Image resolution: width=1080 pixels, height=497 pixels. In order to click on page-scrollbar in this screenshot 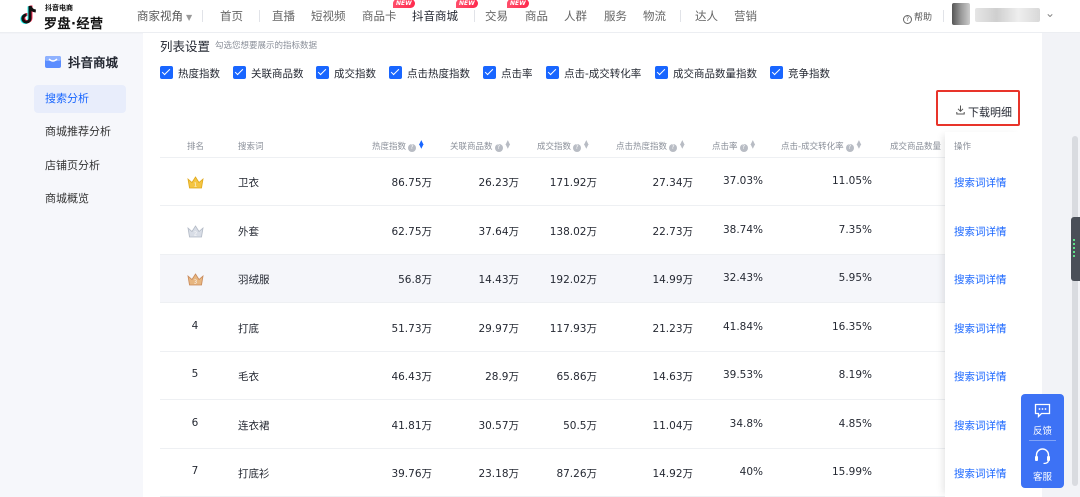, I will do `click(1075, 311)`.